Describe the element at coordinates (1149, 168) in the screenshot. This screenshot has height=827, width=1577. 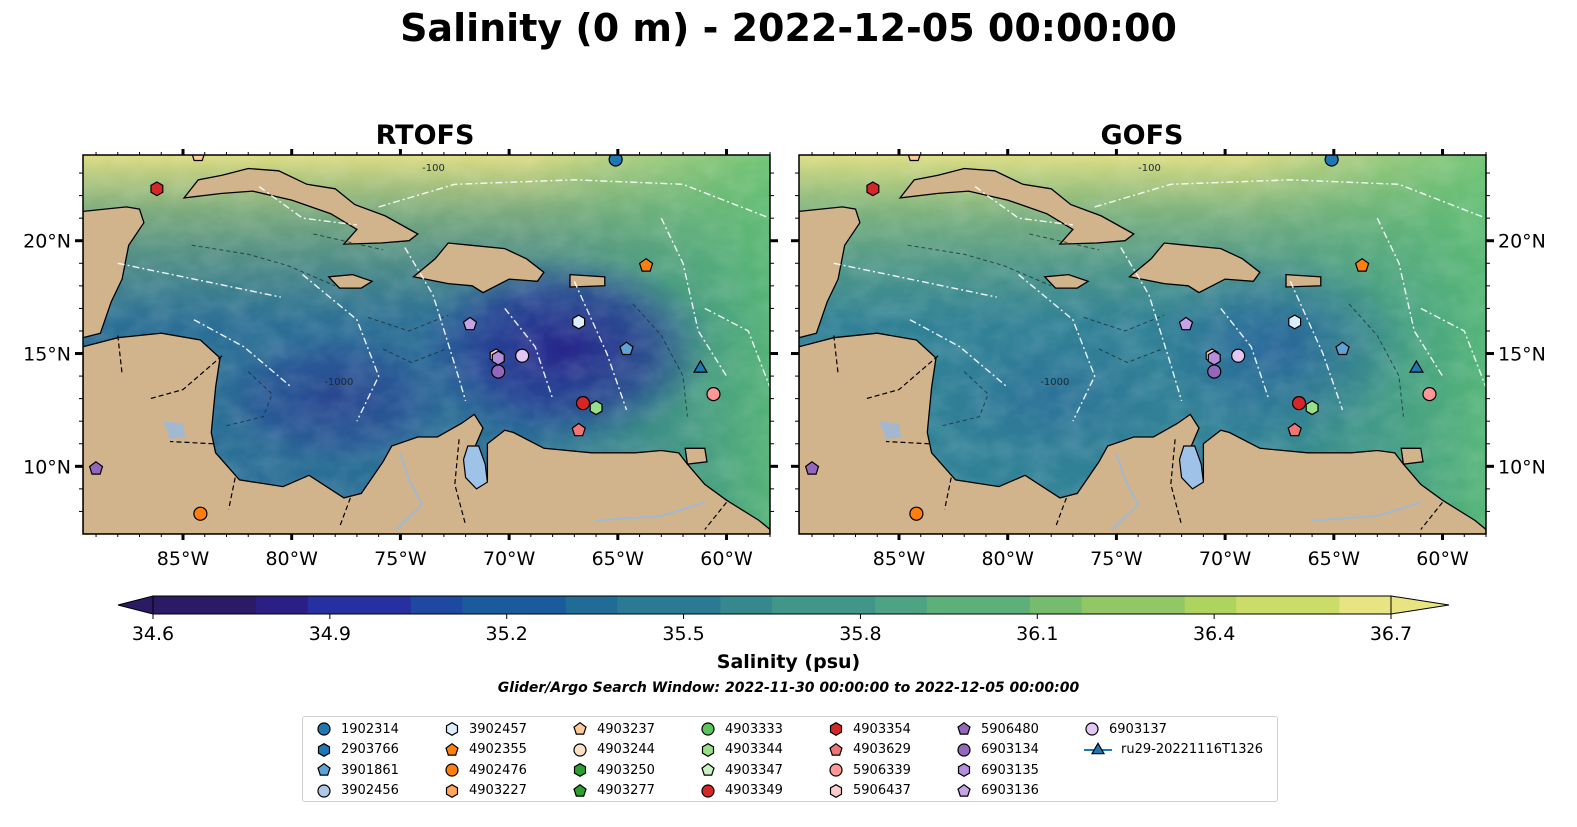
I see `svg-text: -100` at that location.